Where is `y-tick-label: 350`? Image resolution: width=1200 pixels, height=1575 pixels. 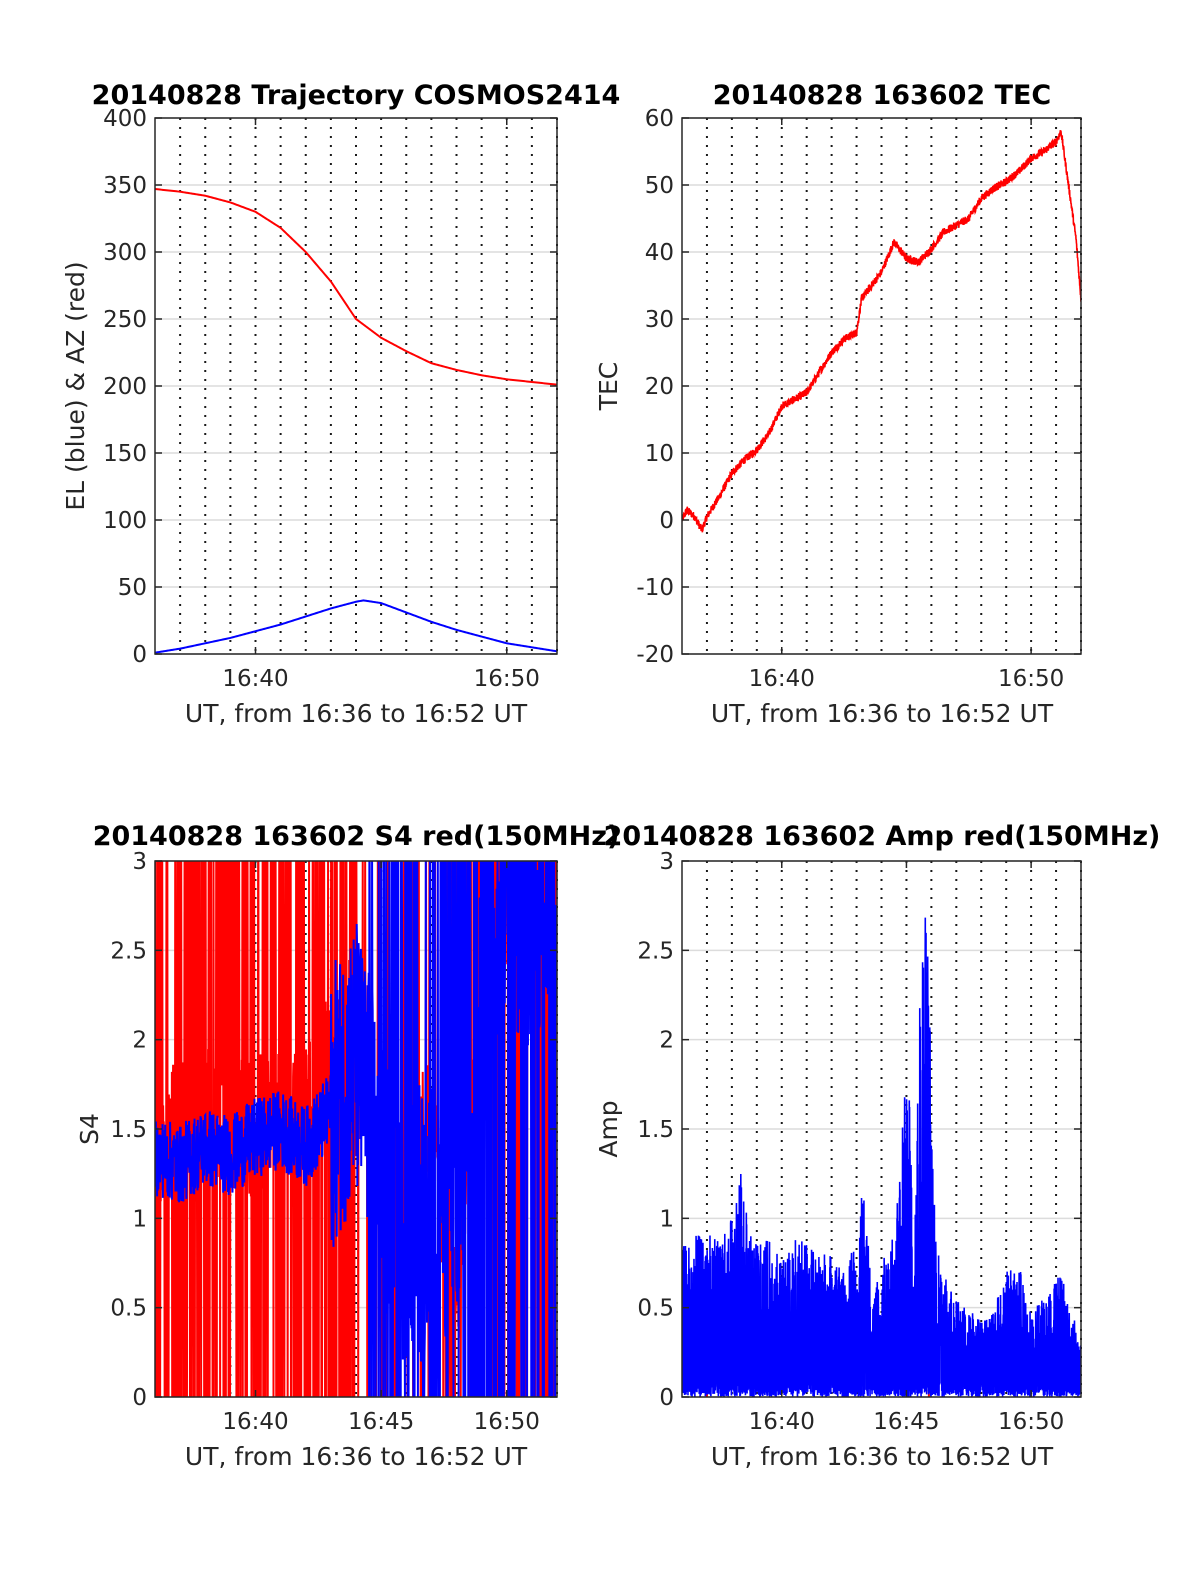 y-tick-label: 350 is located at coordinates (125, 186).